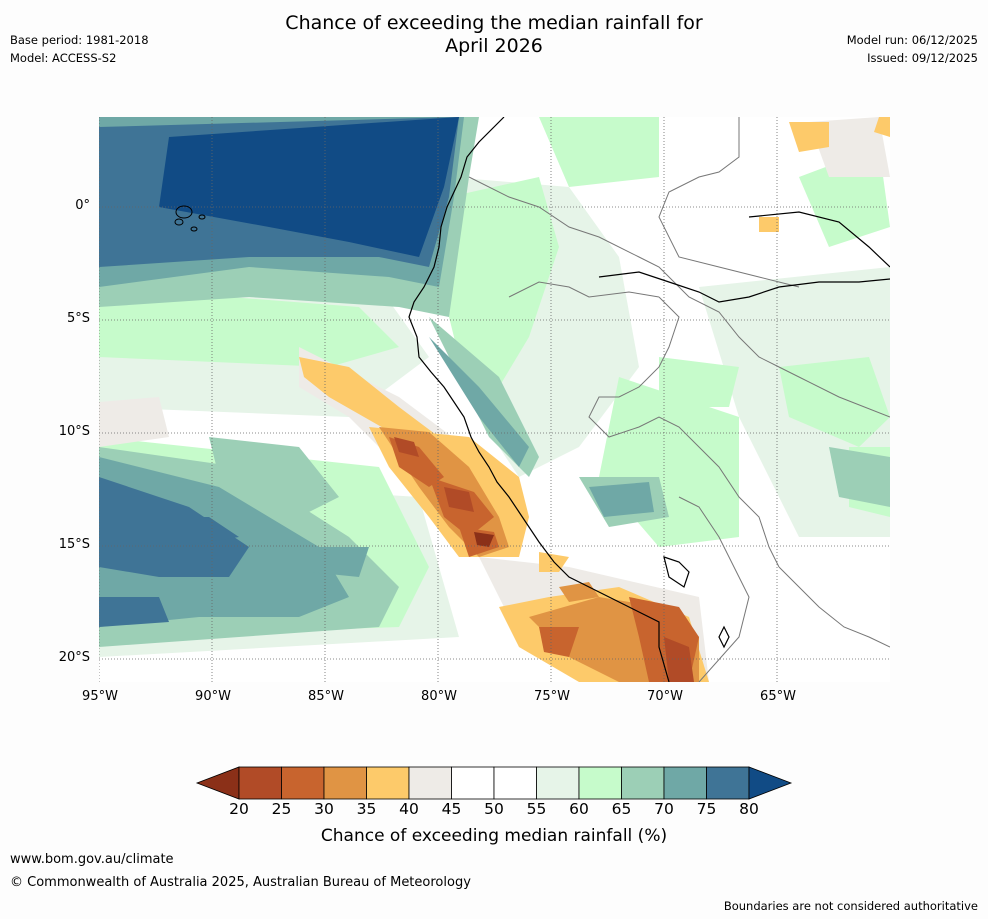 The width and height of the screenshot is (988, 919). I want to click on colorbar-tick-label: 25, so click(281, 809).